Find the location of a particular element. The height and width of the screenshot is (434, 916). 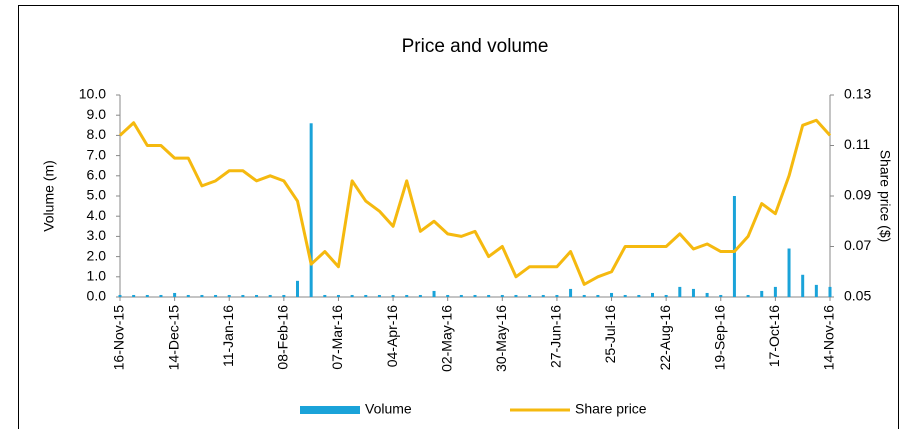

y-tick-label: 0.0 is located at coordinates (97, 296).